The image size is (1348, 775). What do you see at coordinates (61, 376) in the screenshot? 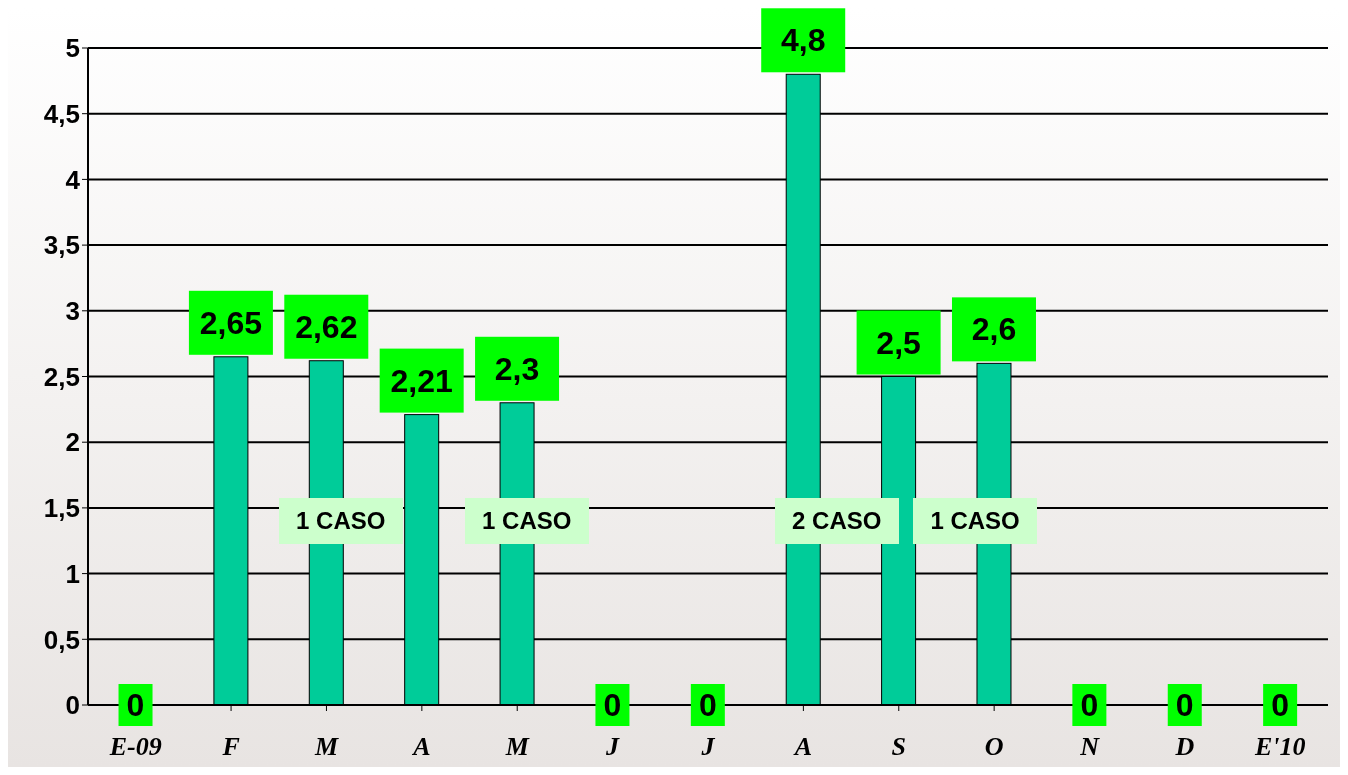
I see `y-tick-label: 2,5` at bounding box center [61, 376].